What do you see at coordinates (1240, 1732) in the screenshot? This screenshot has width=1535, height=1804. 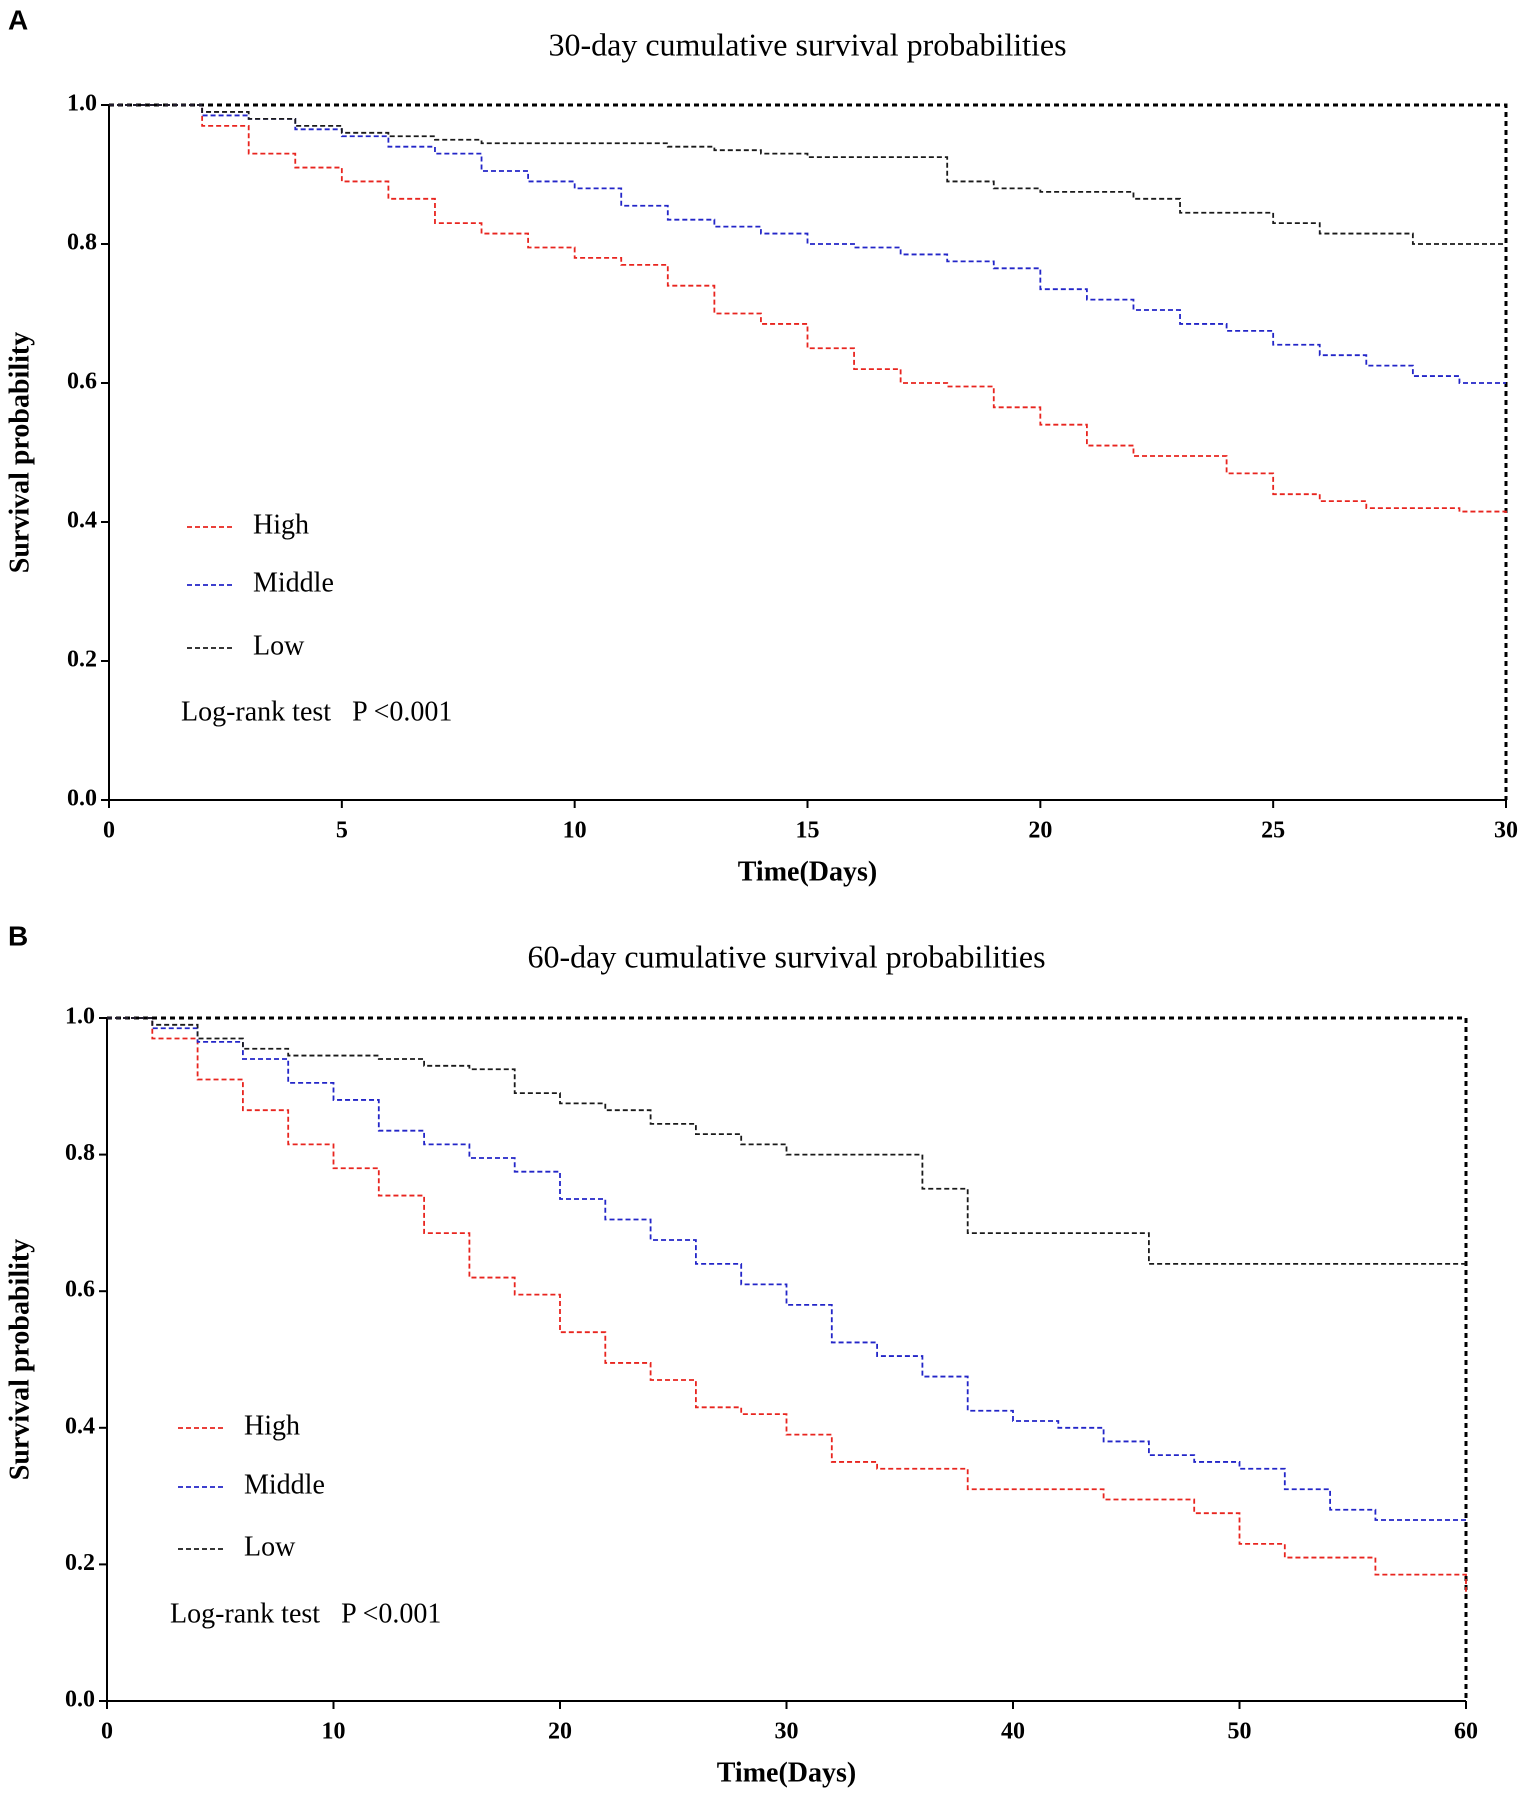 I see `x-tick-label: 50` at bounding box center [1240, 1732].